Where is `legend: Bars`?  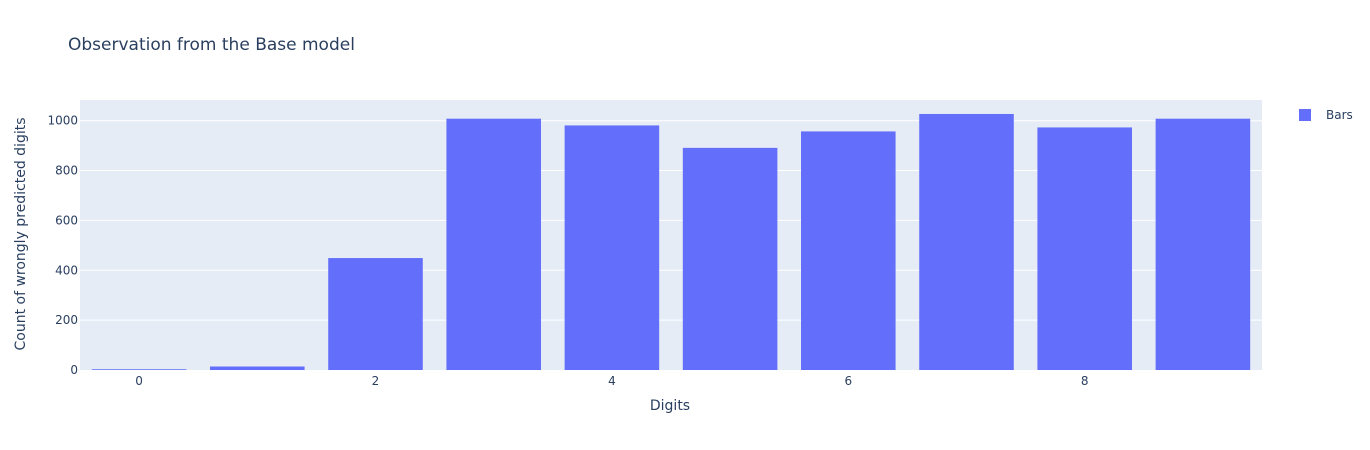
legend: Bars is located at coordinates (1326, 115).